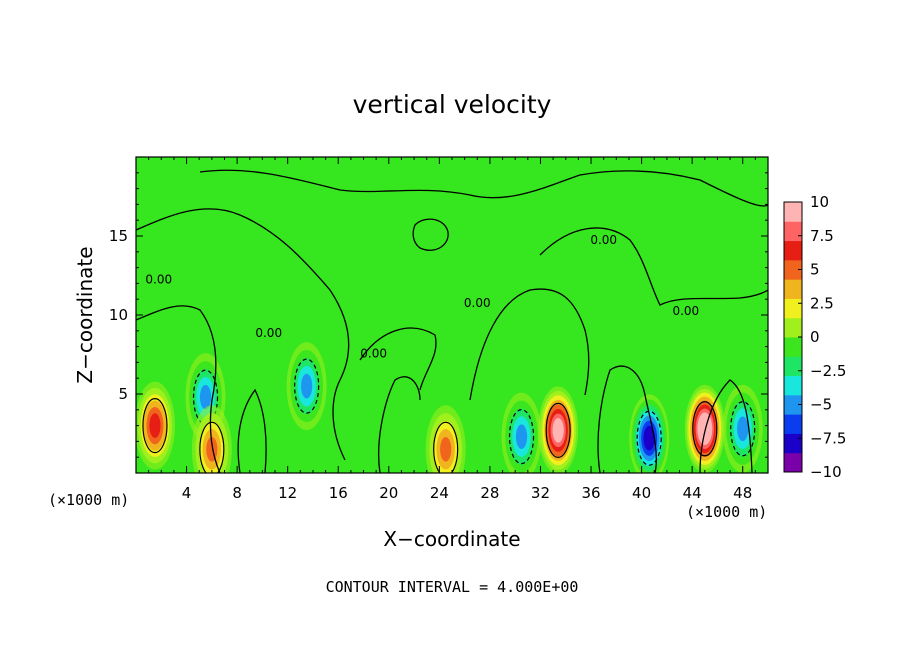 This screenshot has width=904, height=654. What do you see at coordinates (118, 315) in the screenshot?
I see `y-tick-label: 10` at bounding box center [118, 315].